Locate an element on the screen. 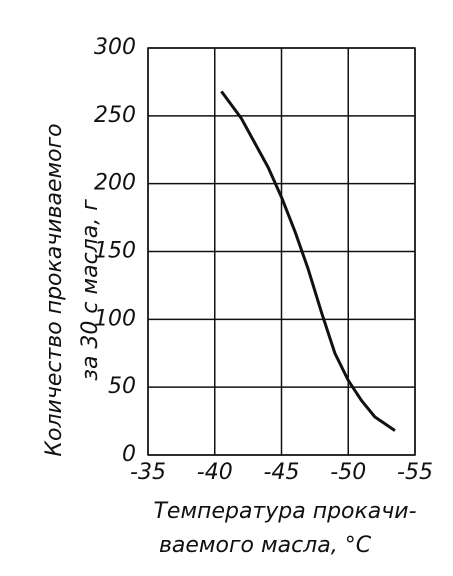 This screenshot has height=576, width=453. y-axis-title-line: за 30 с масла, г is located at coordinates (90, 290).